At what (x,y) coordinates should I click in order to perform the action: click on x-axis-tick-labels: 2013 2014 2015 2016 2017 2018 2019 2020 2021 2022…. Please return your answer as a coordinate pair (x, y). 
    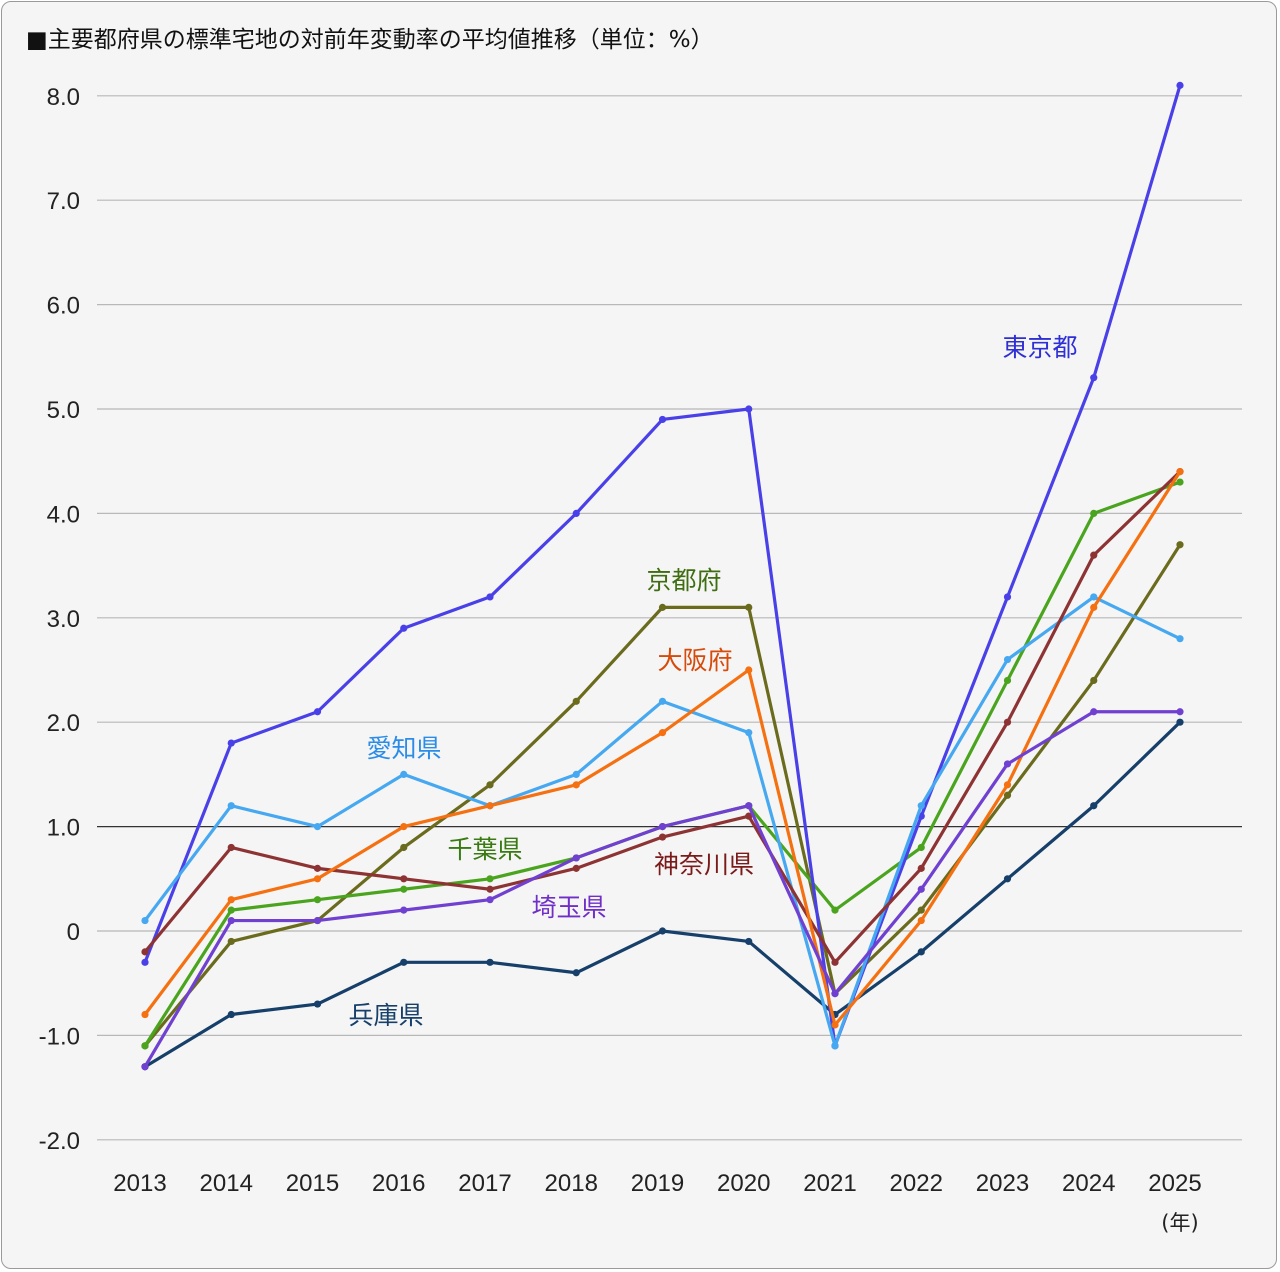
    Looking at the image, I should click on (657, 1183).